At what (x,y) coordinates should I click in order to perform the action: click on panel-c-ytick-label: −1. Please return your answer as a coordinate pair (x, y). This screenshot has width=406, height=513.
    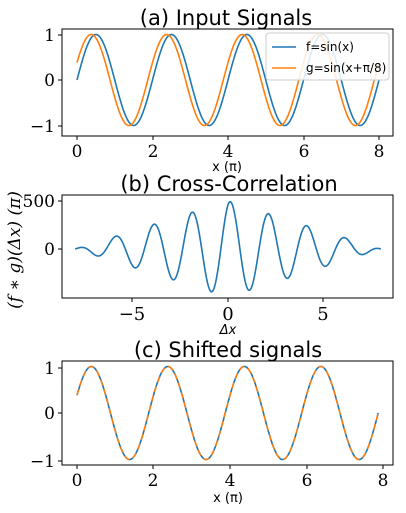
    Looking at the image, I should click on (42, 462).